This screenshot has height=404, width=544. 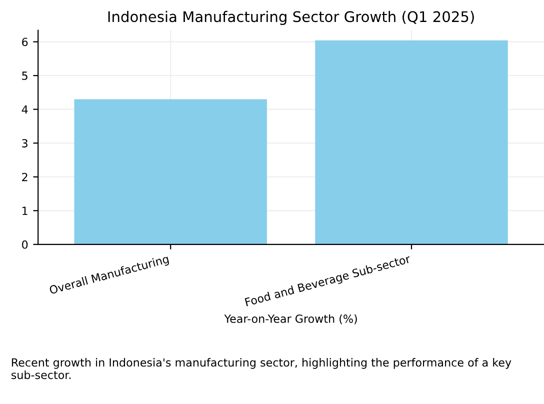 What do you see at coordinates (25, 109) in the screenshot?
I see `y-tick-label: 4` at bounding box center [25, 109].